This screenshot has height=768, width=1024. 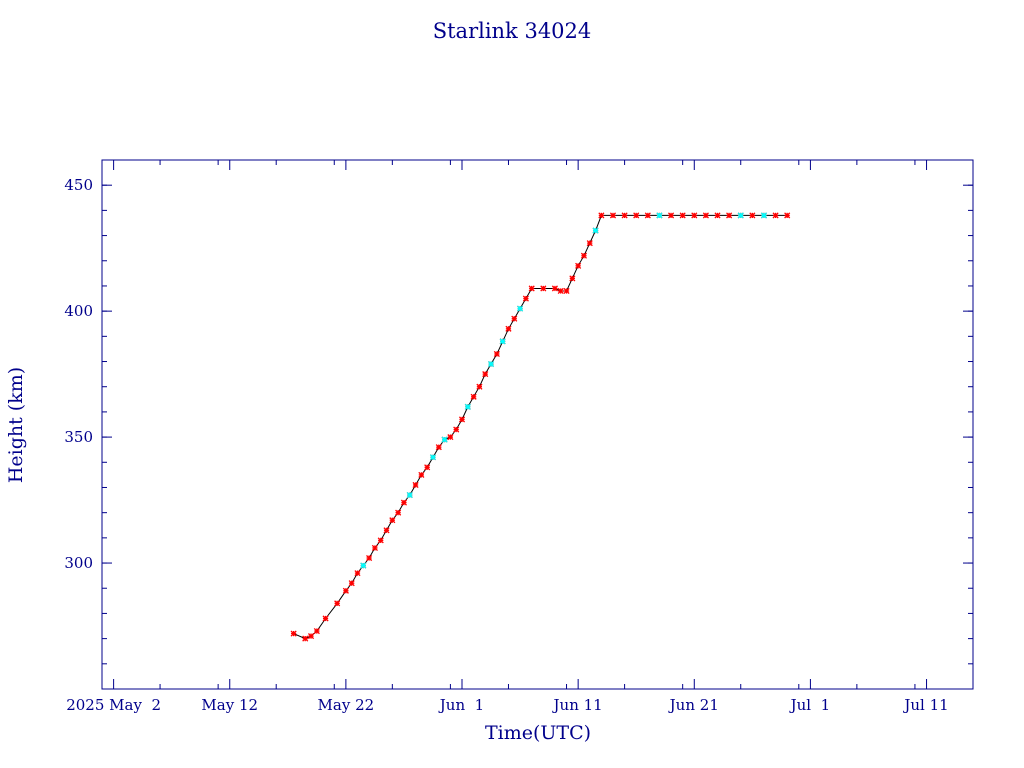 I want to click on y-tick-label: 350, so click(x=78, y=437).